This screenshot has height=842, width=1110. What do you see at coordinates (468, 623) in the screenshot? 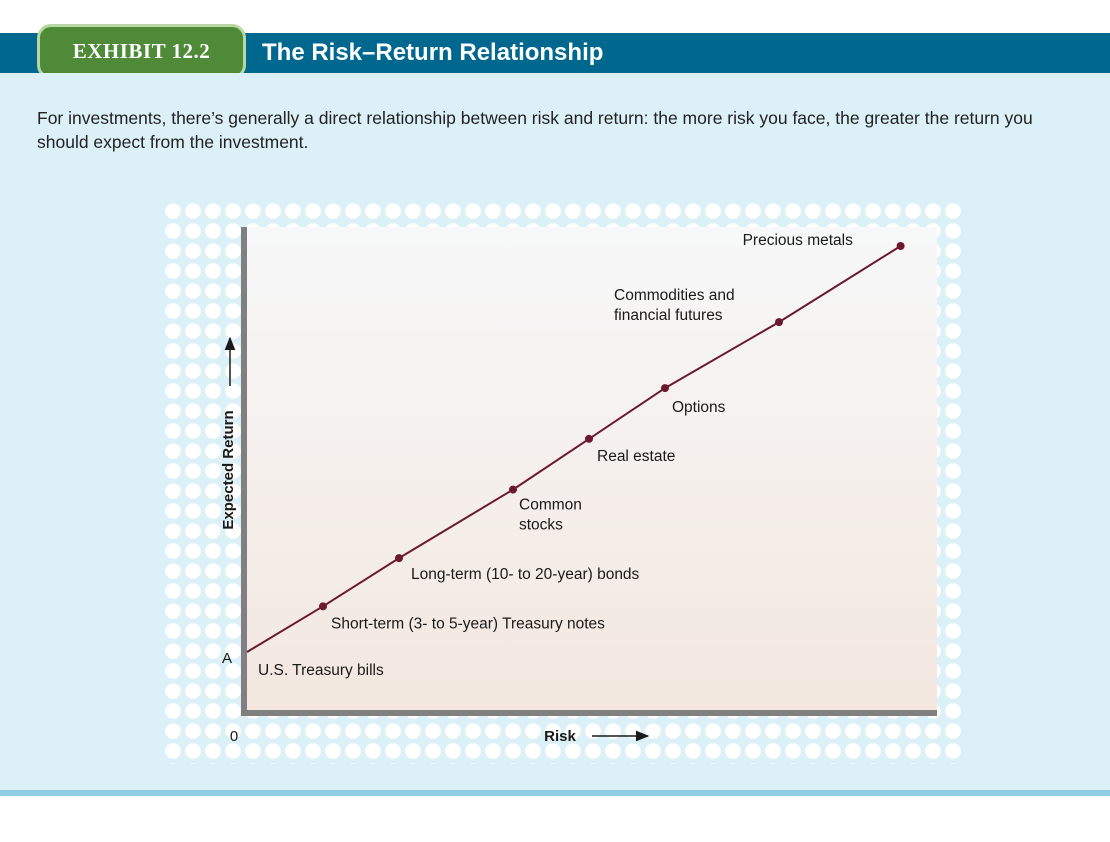
I see `point-label: Short-term (3- to 5-year) Treasury notes` at bounding box center [468, 623].